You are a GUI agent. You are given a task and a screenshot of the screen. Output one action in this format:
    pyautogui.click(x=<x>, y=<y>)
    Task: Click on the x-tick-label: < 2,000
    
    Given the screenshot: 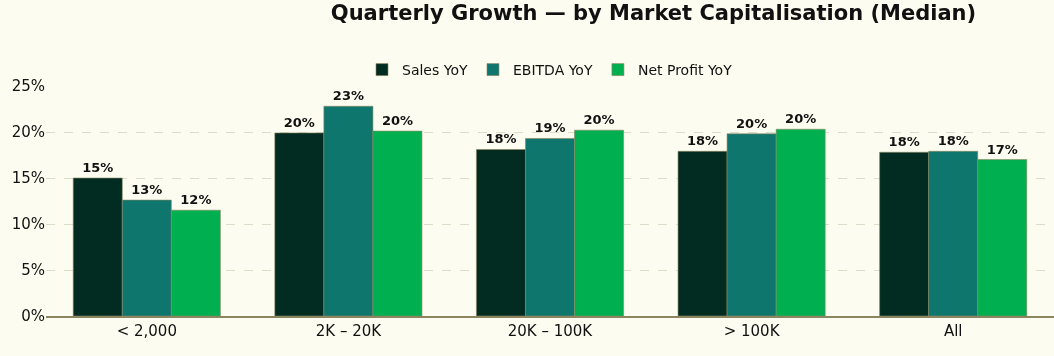 What is the action you would take?
    pyautogui.click(x=146, y=331)
    